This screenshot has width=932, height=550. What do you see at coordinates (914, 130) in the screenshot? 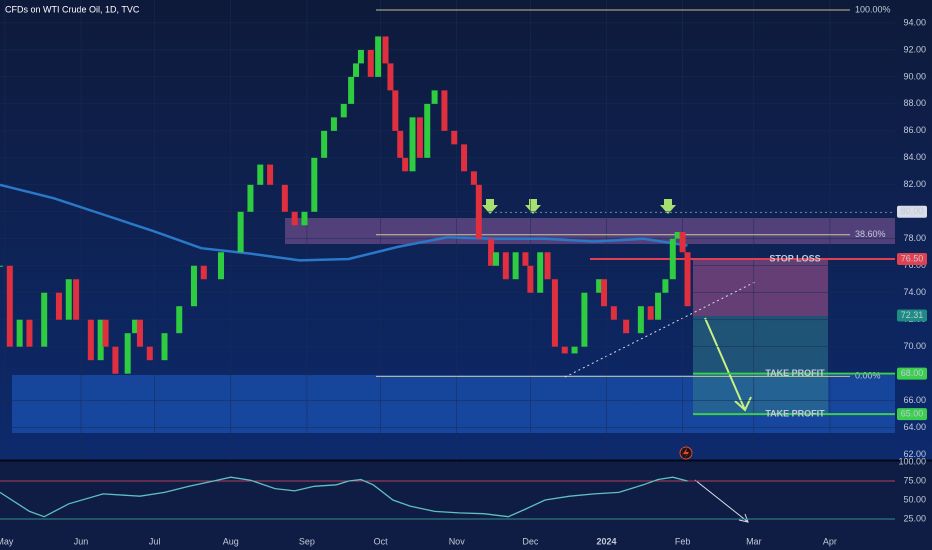
I see `y-tick-label: 86.00` at bounding box center [914, 130].